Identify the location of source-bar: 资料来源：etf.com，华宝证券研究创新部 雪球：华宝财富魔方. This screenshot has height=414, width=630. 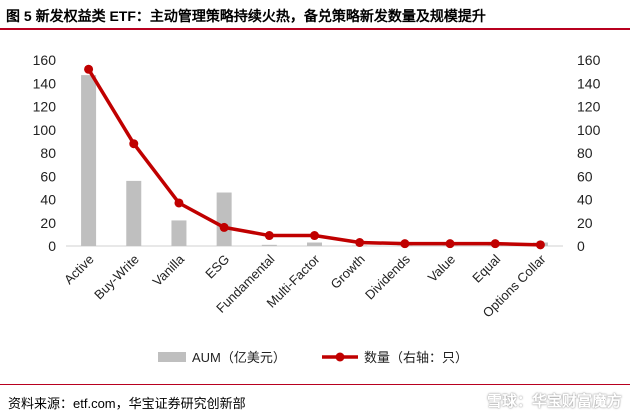
(315, 399).